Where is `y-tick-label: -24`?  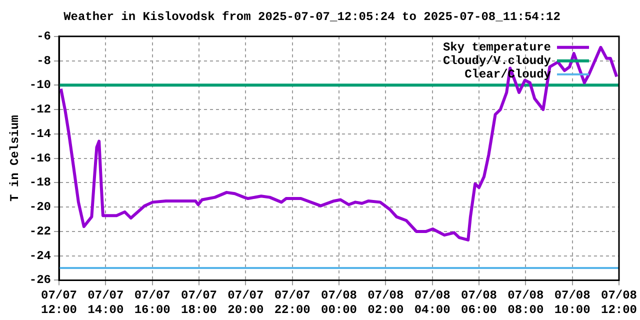 y-tick-label: -24 is located at coordinates (40, 255).